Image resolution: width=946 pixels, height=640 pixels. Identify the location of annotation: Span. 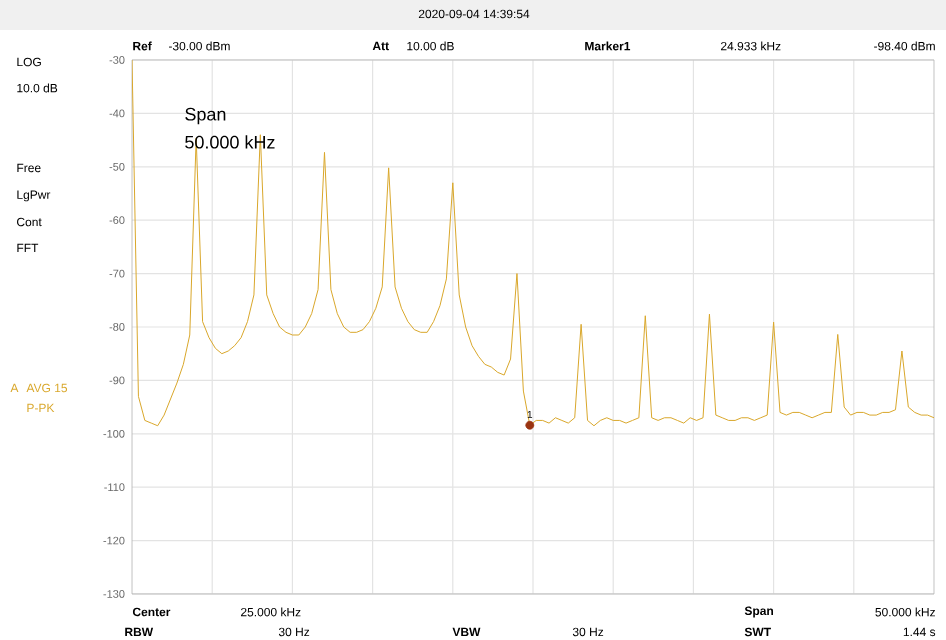
(205, 116).